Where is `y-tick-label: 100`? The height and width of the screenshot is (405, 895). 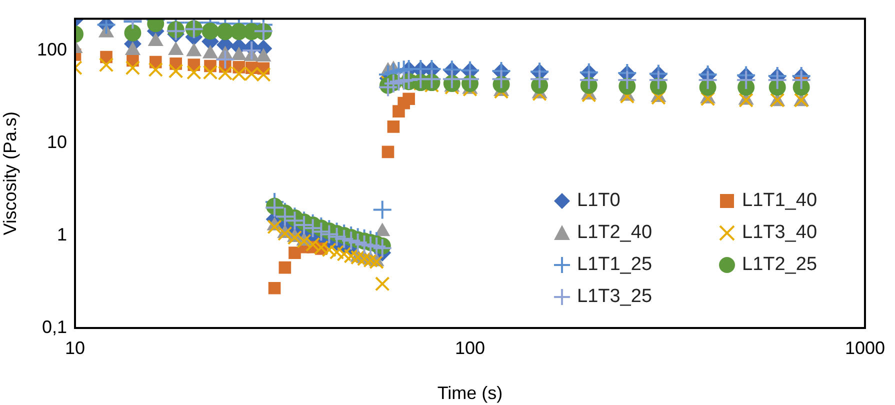 y-tick-label: 100 is located at coordinates (51, 49).